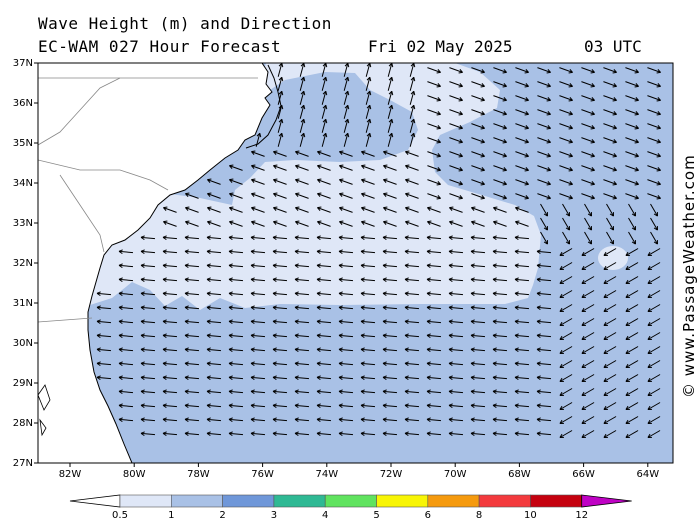  I want to click on lat-label: 32N, so click(23, 263).